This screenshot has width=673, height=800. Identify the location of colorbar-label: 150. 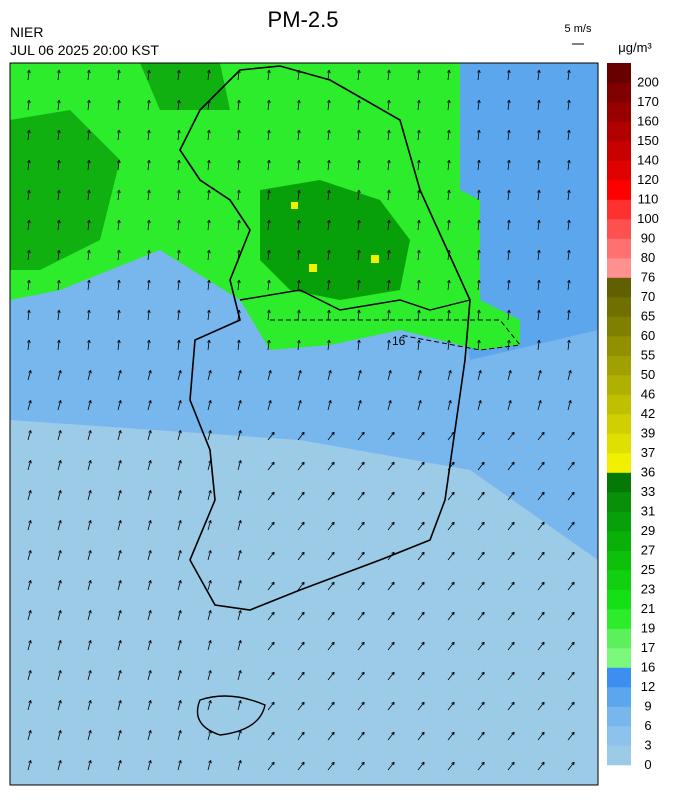
(648, 140).